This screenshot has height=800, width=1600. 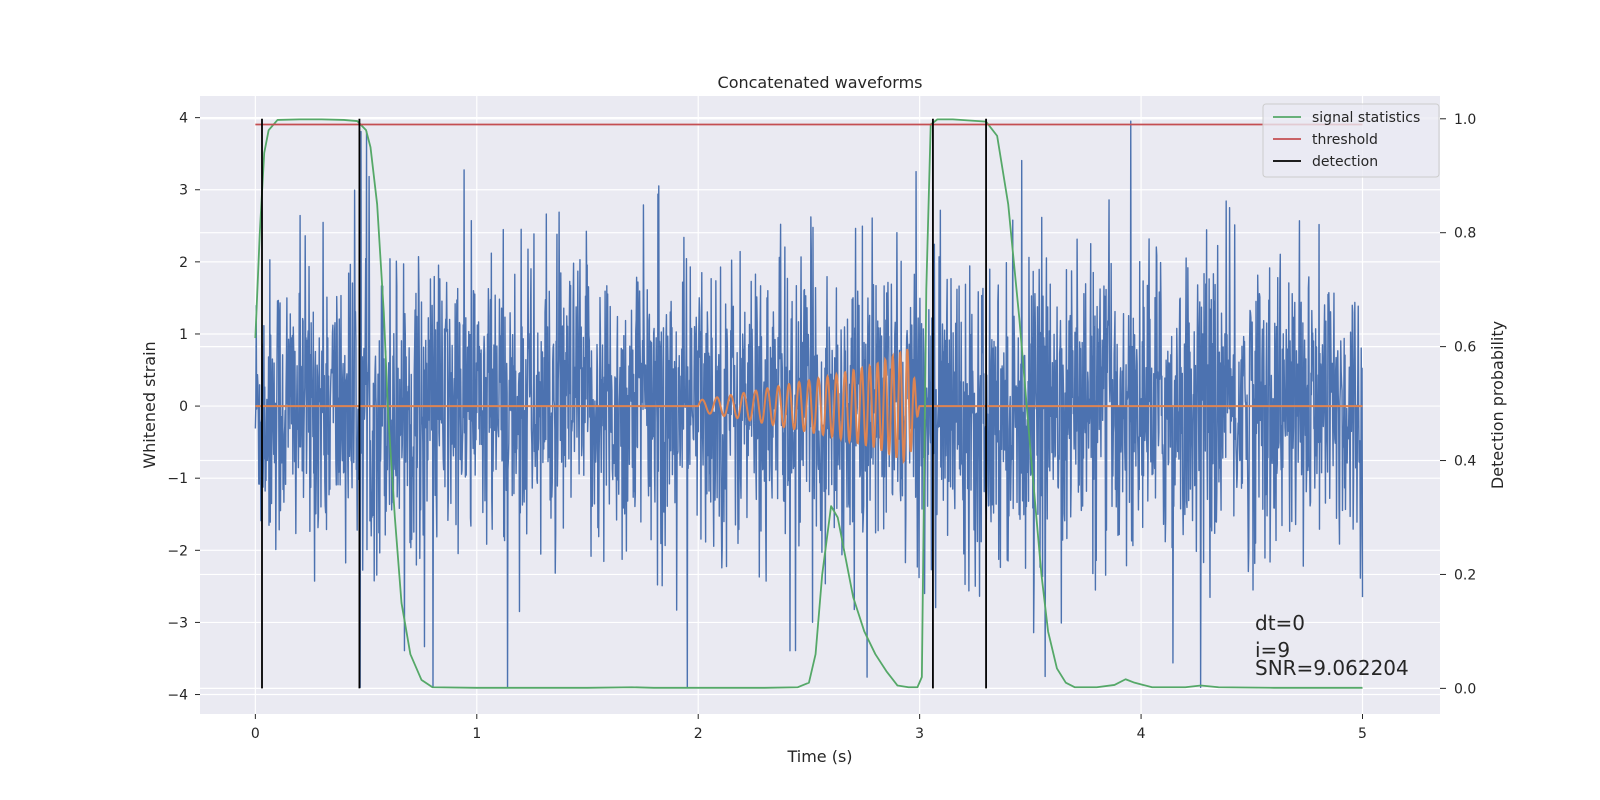 I want to click on right-y-axis-label: Detection probability, so click(x=1497, y=405).